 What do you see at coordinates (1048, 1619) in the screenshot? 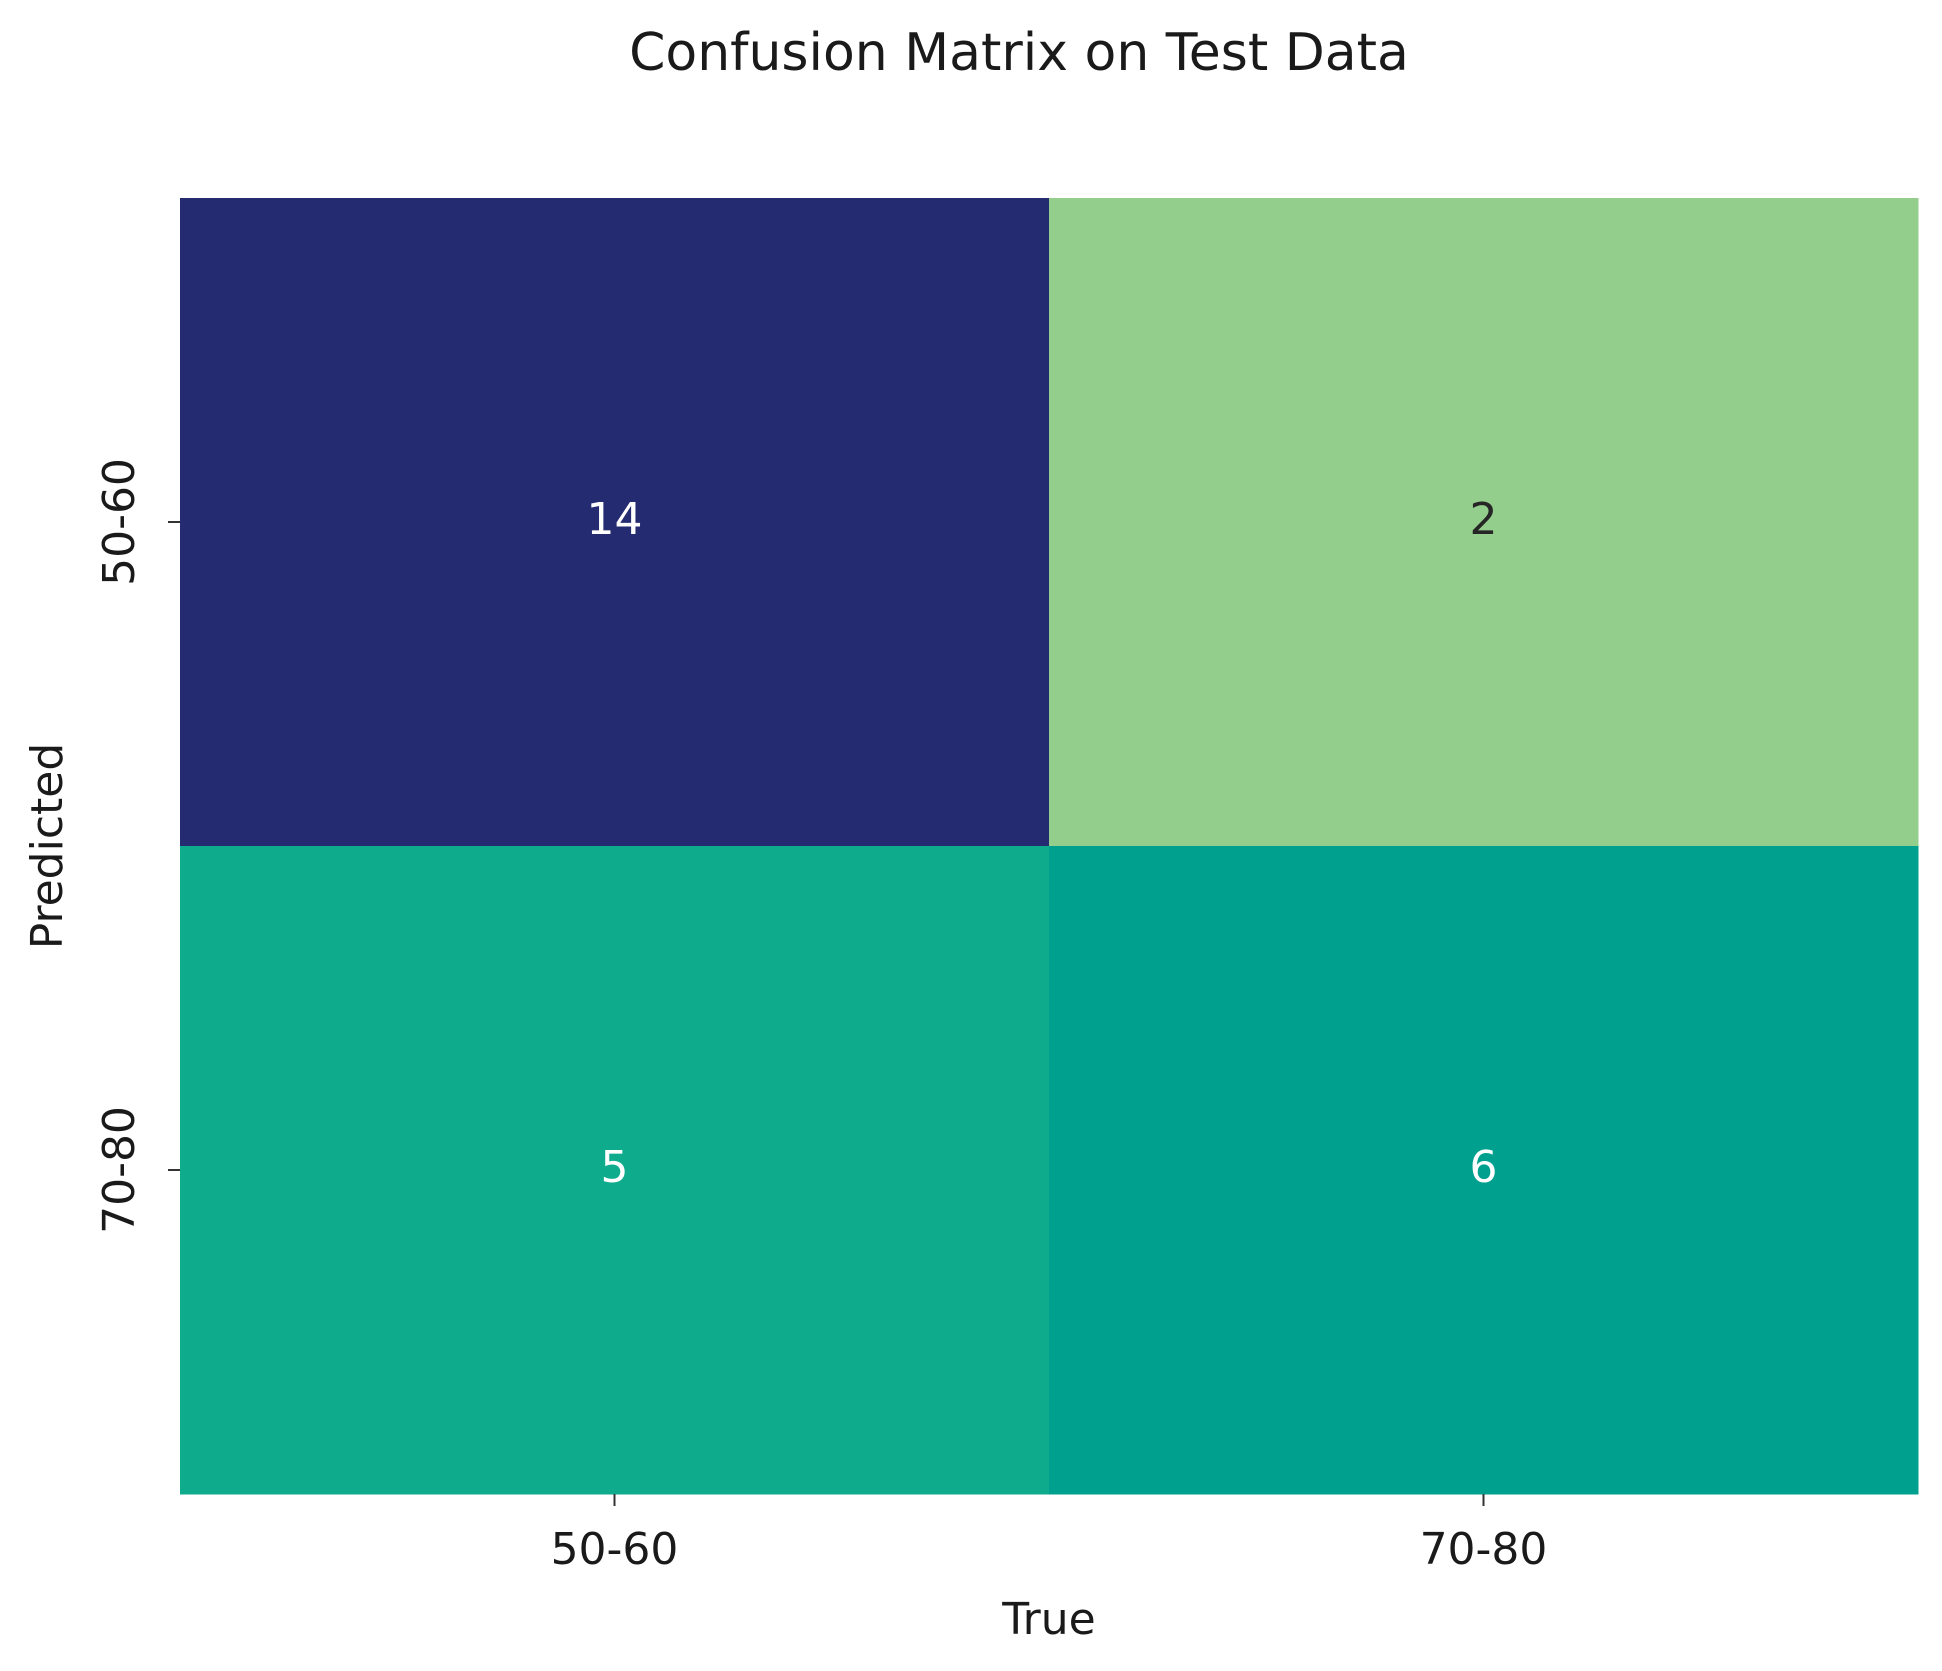
I see `x-axis-label: True` at bounding box center [1048, 1619].